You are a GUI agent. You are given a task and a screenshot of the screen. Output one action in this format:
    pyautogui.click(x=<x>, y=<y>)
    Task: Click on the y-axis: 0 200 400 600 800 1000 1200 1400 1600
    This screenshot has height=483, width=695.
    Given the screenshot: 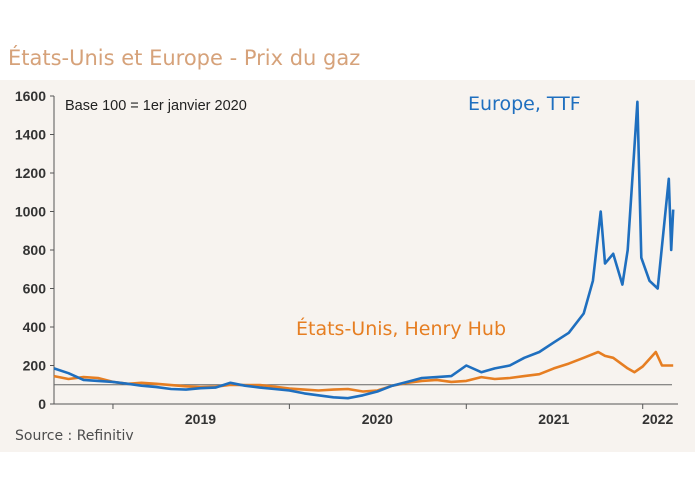 What is the action you would take?
    pyautogui.click(x=35, y=250)
    